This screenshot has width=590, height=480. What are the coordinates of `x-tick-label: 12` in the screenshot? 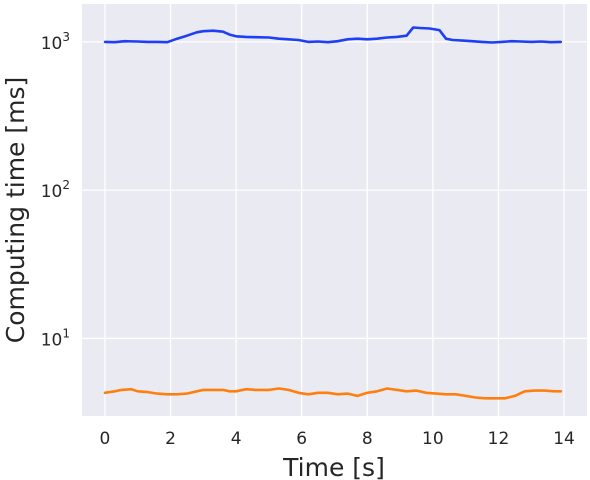 It's located at (499, 439).